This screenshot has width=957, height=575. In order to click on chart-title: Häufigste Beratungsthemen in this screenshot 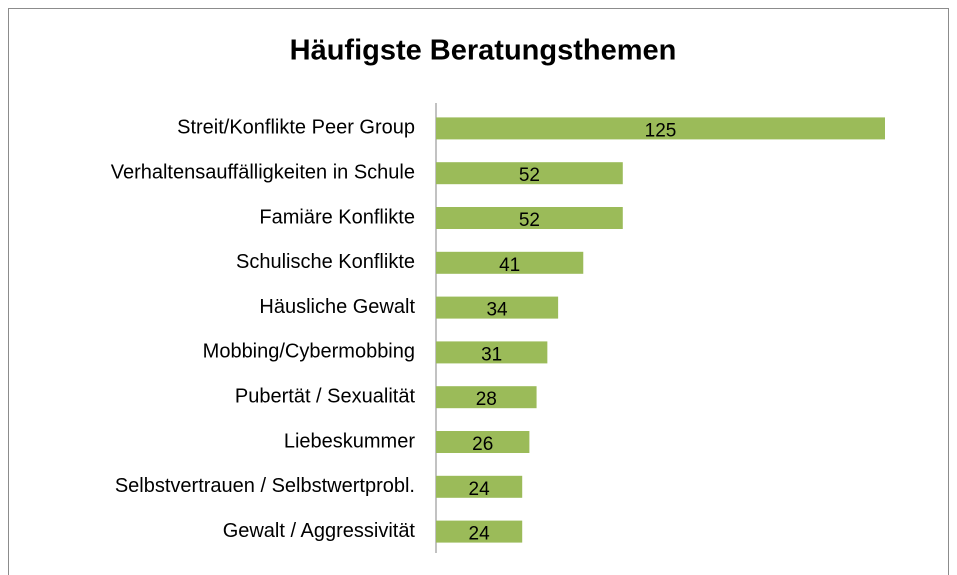, I will do `click(483, 51)`.